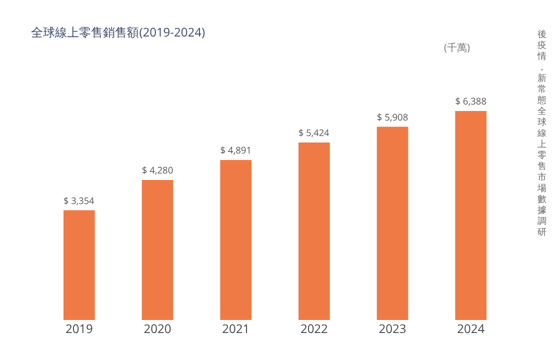 This screenshot has height=350, width=560. Describe the element at coordinates (236, 150) in the screenshot. I see `data-label: $ 4,891` at that location.